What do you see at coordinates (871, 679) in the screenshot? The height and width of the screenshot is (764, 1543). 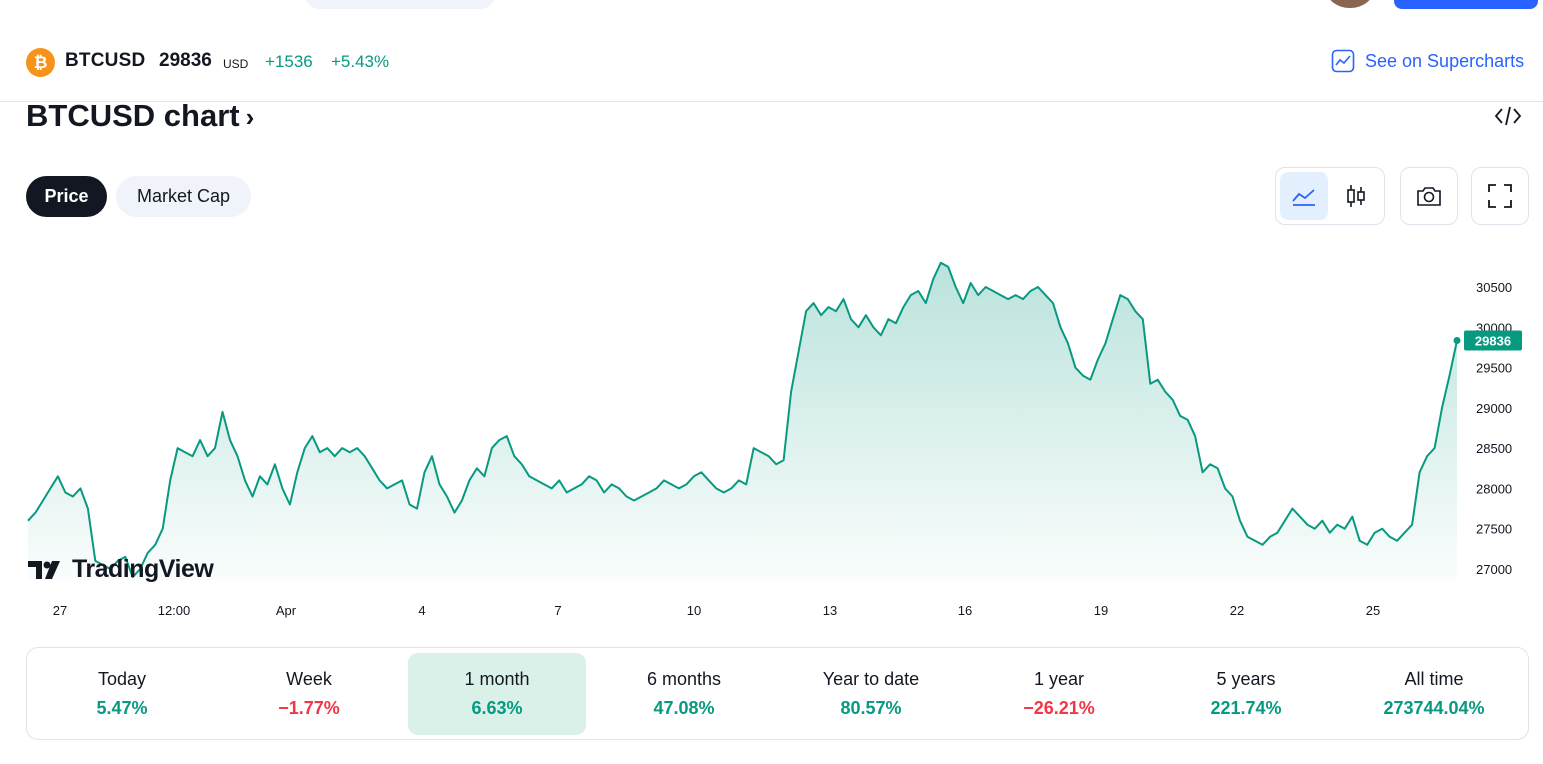 I see `perf-label: Year to date` at bounding box center [871, 679].